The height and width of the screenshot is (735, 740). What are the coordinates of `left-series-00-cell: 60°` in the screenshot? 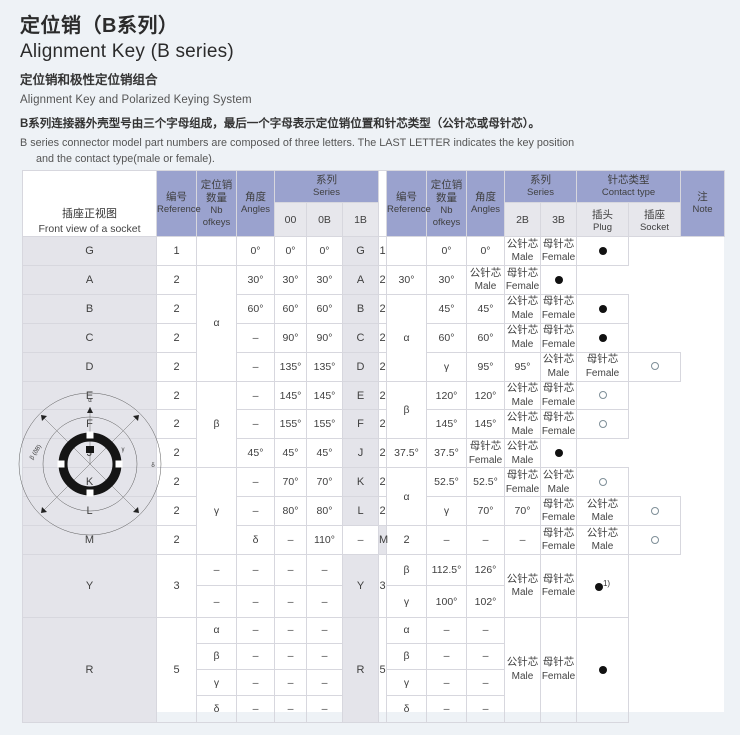 It's located at (255, 308).